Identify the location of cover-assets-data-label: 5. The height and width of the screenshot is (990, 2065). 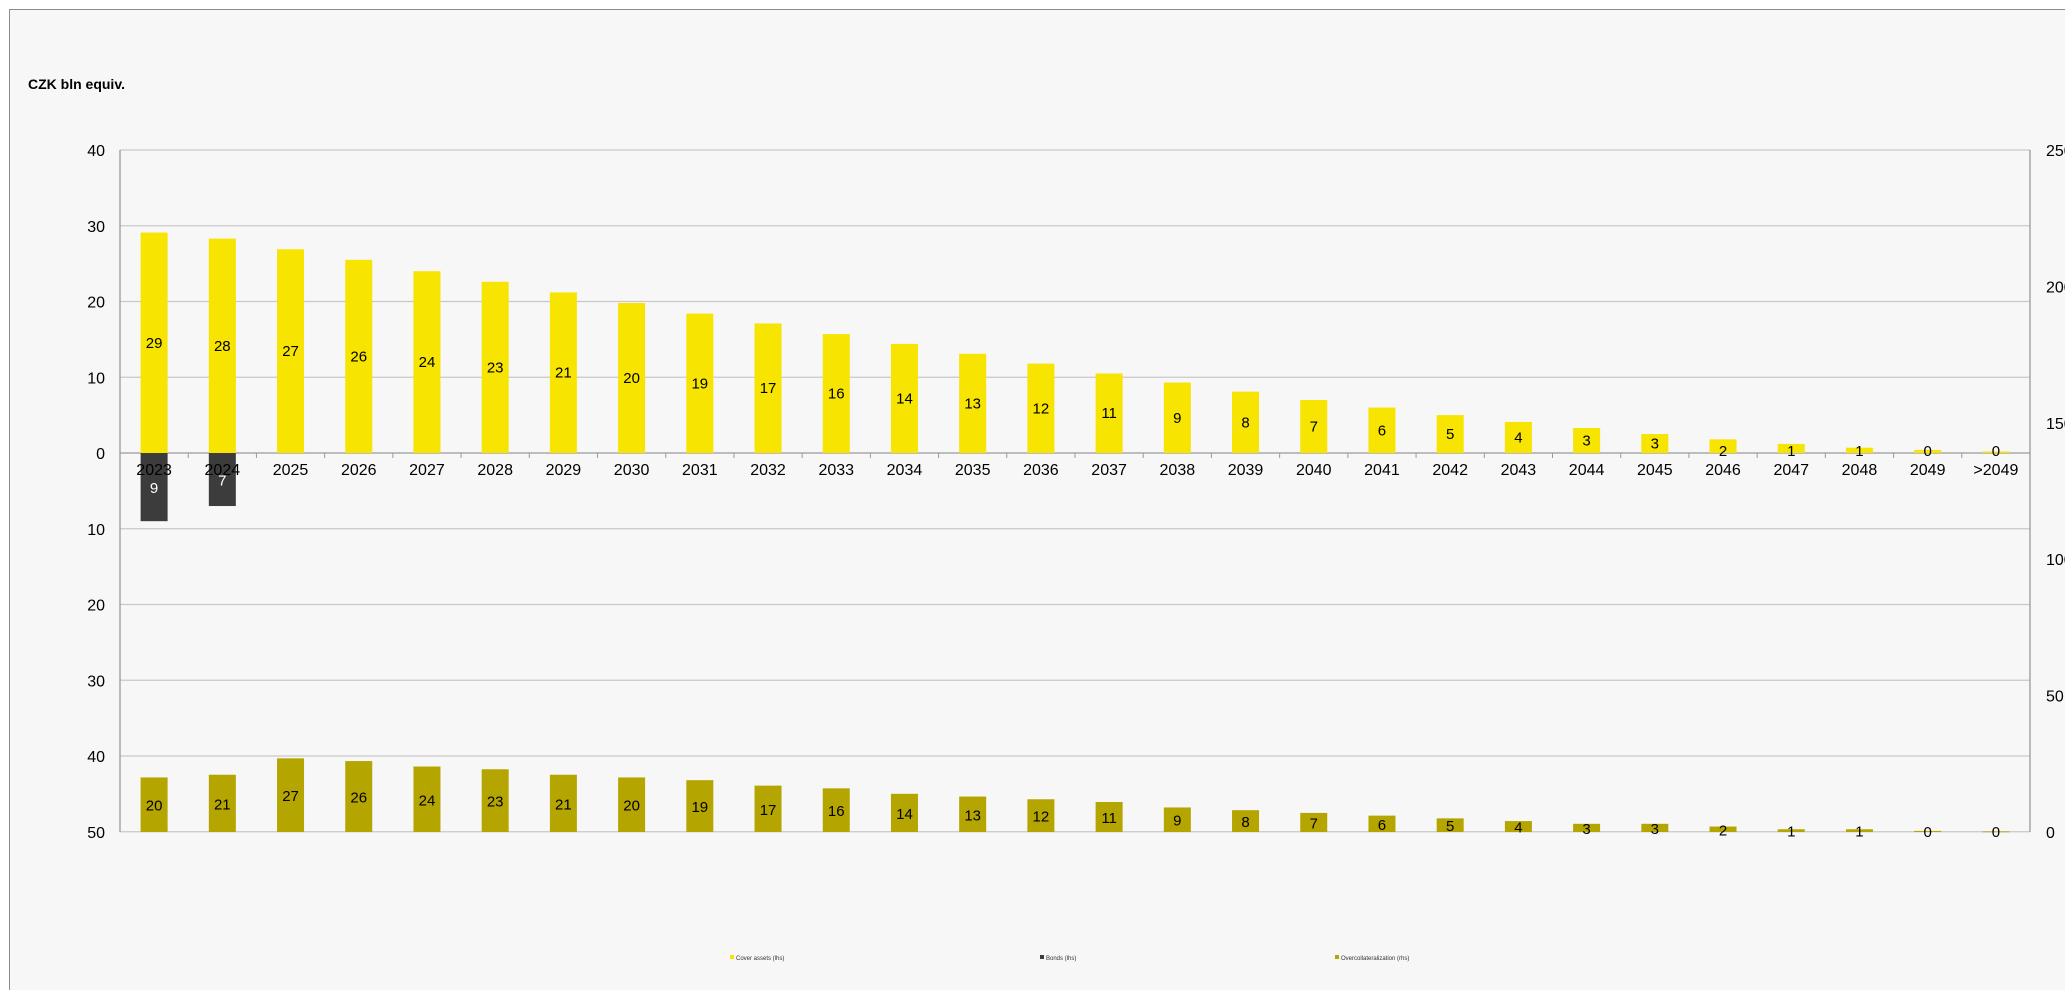
(1450, 434).